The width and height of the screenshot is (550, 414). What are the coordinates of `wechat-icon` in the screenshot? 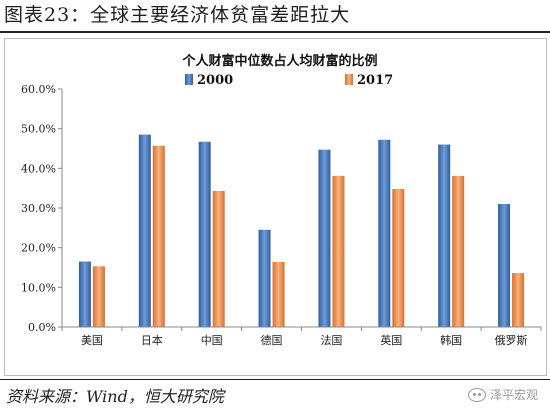 It's located at (476, 394).